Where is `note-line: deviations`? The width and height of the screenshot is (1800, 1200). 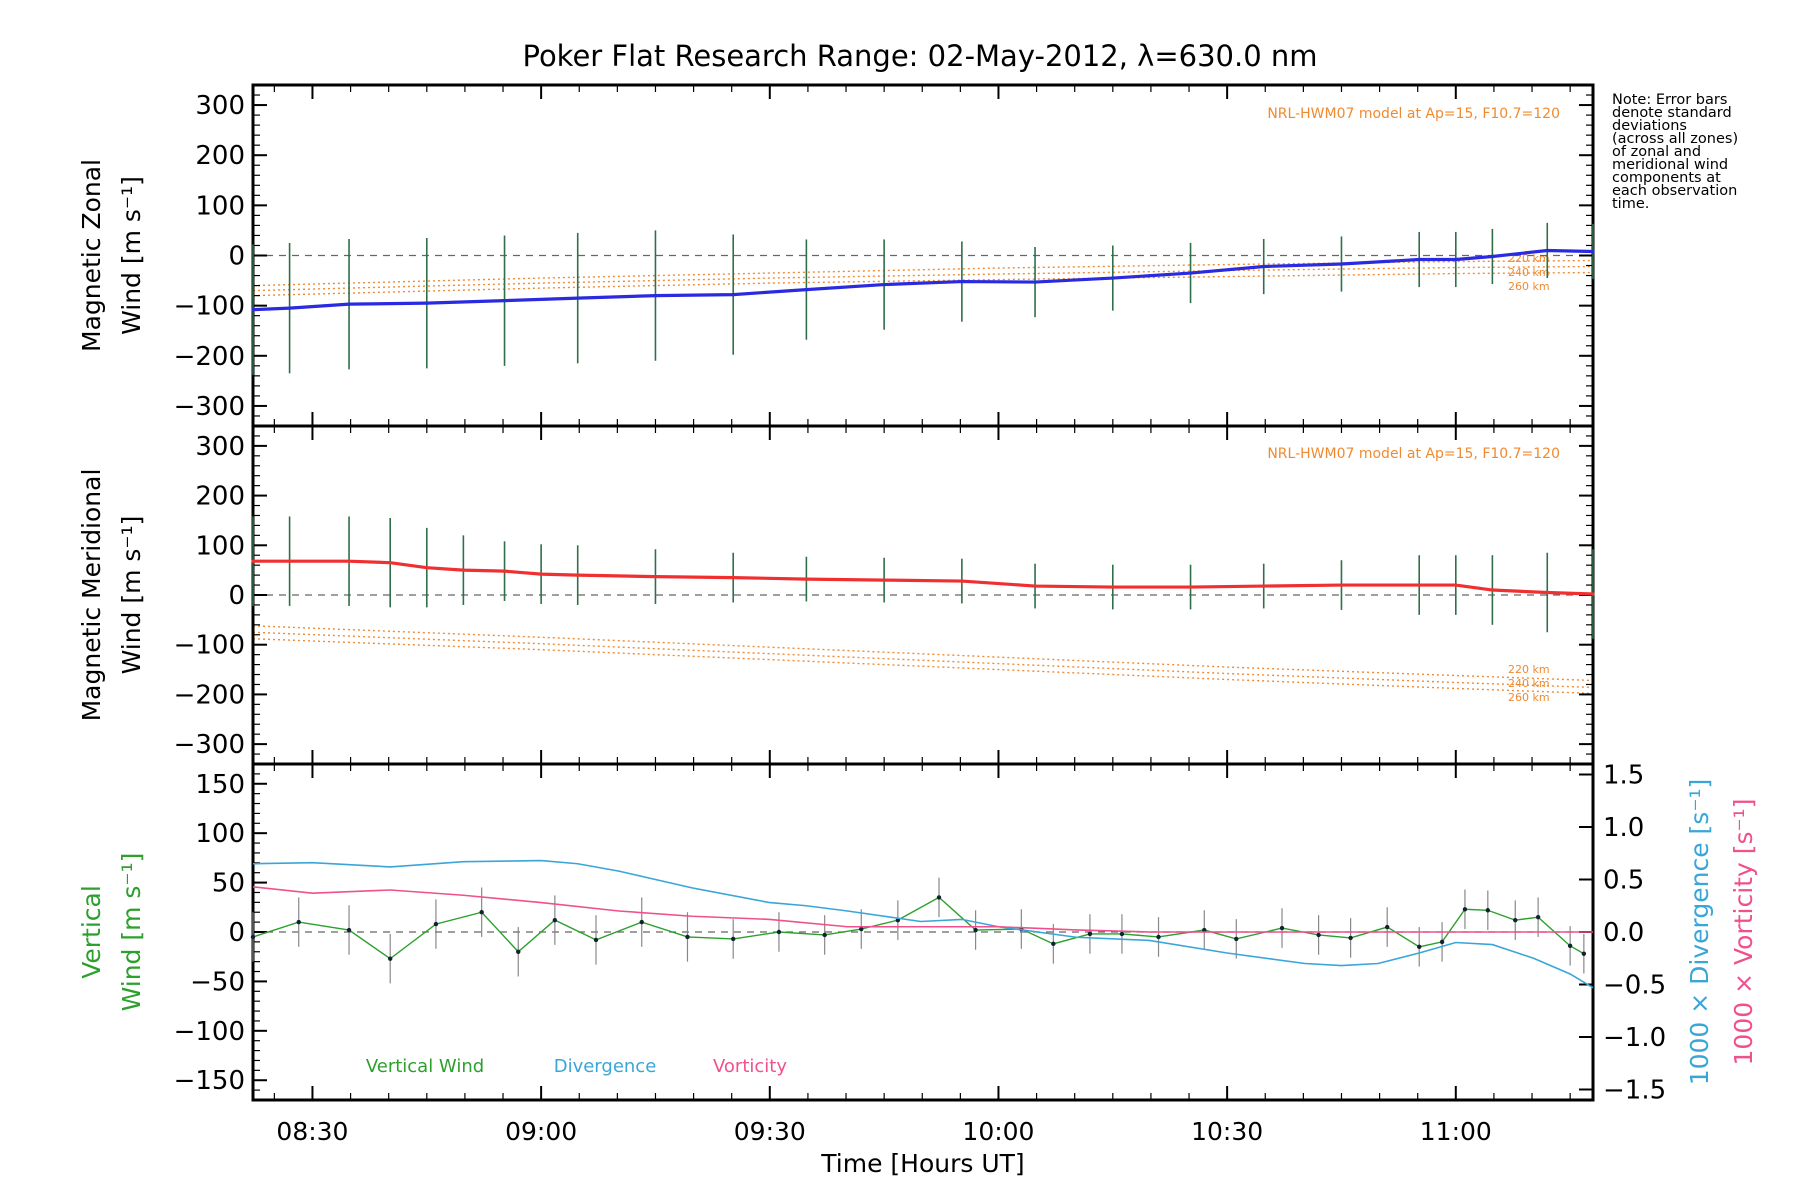 note-line: deviations is located at coordinates (1649, 126).